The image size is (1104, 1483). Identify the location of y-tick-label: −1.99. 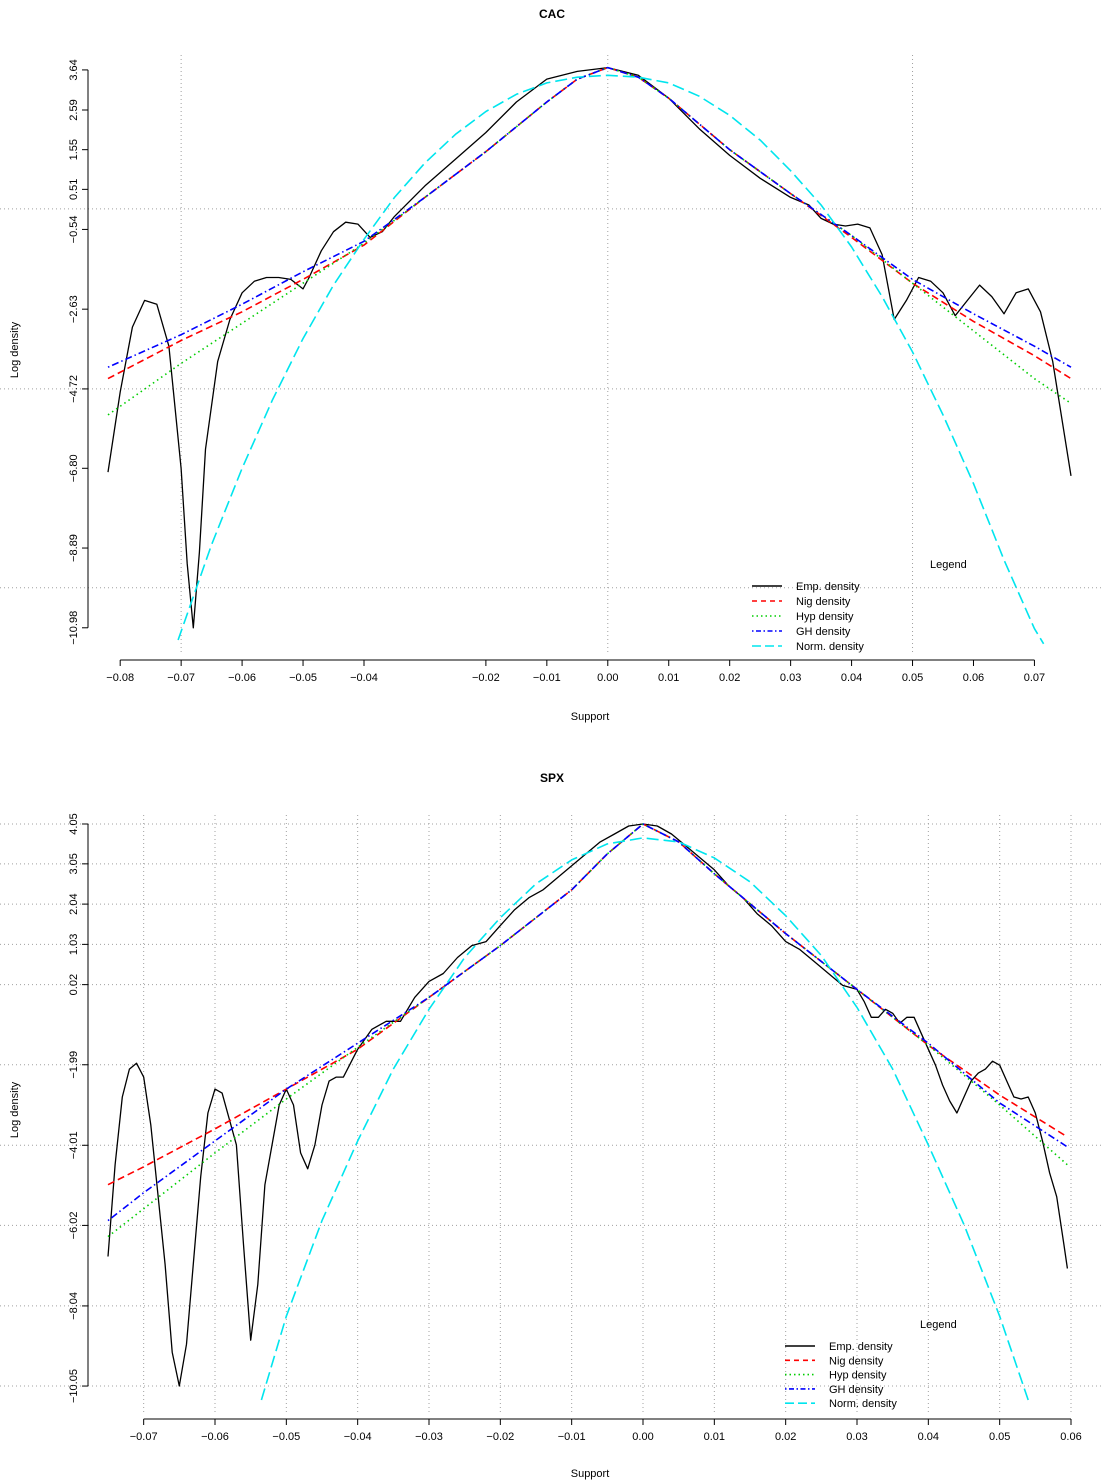
(74, 1065).